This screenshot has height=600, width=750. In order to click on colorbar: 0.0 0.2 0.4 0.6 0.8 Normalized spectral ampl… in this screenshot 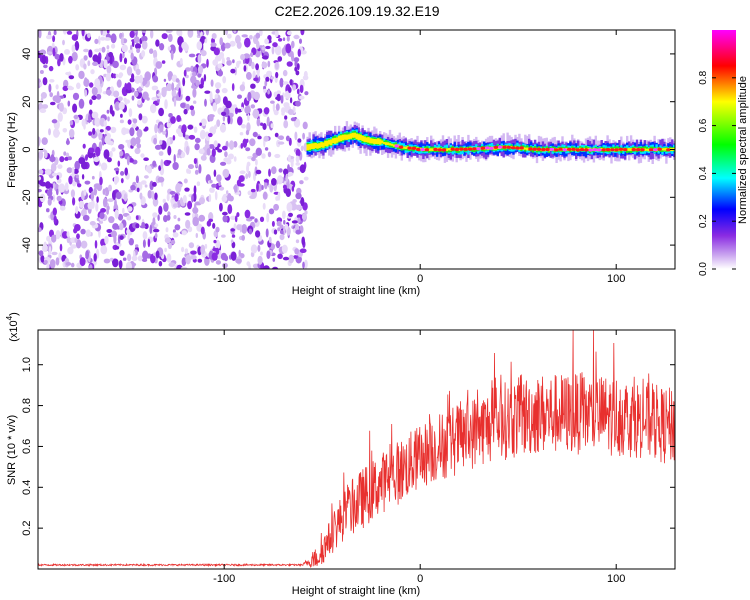, I will do `click(723, 153)`.